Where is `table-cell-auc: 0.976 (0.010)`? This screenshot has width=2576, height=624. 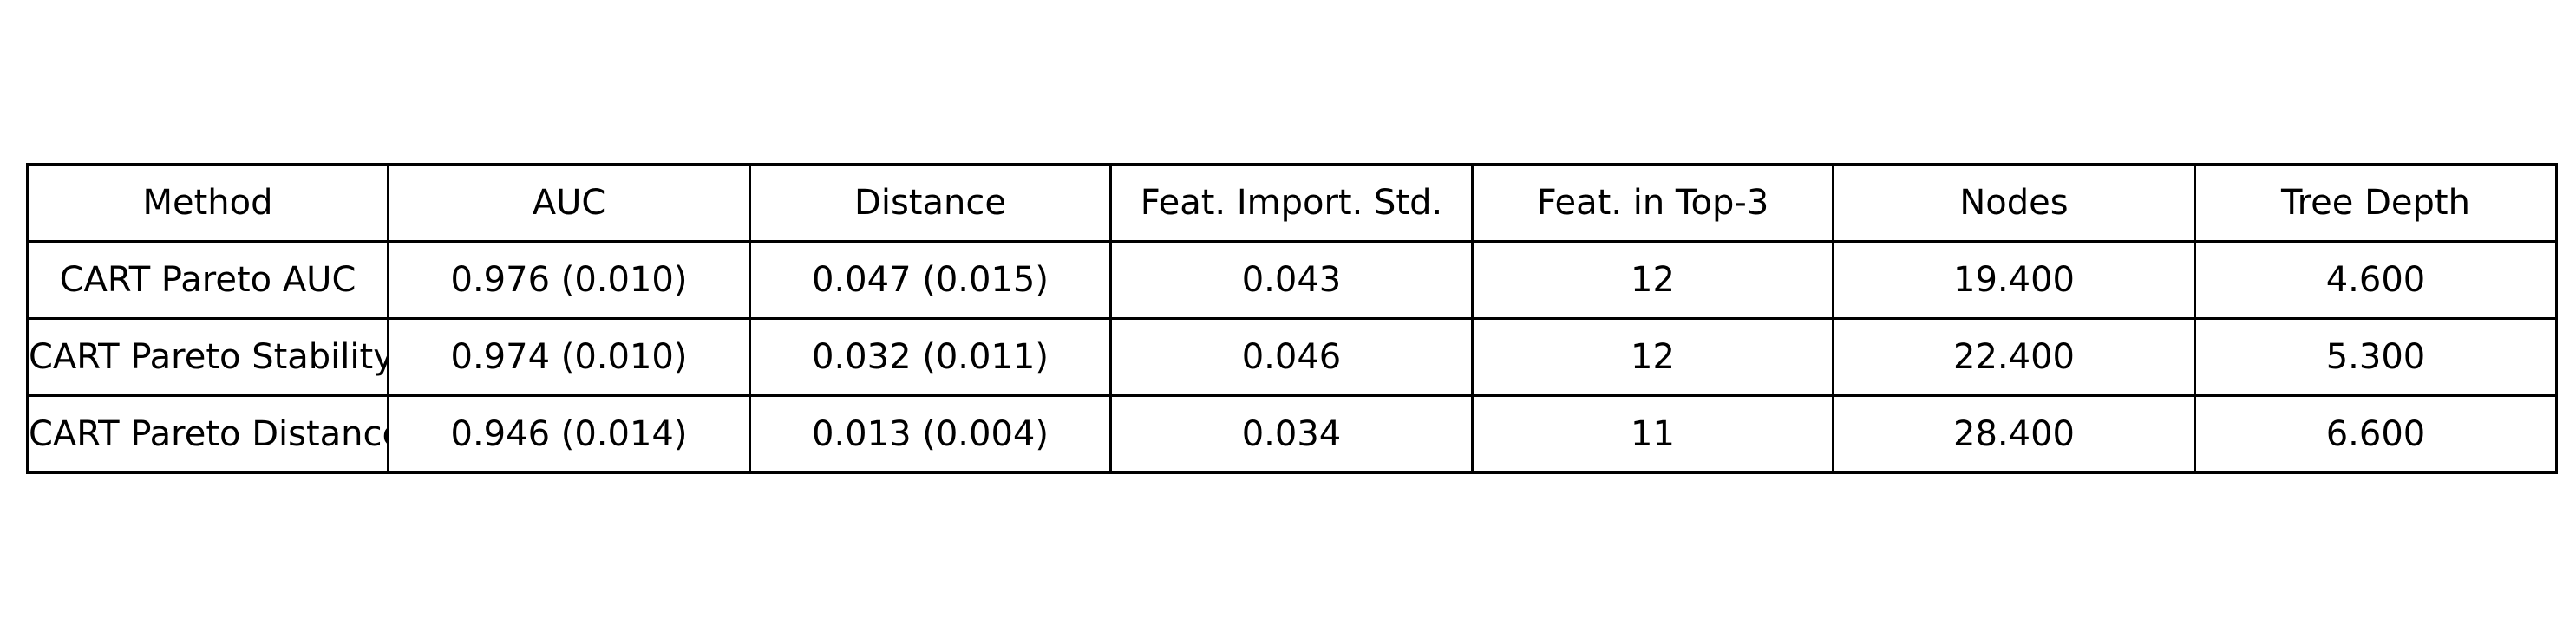 table-cell-auc: 0.976 (0.010) is located at coordinates (569, 280).